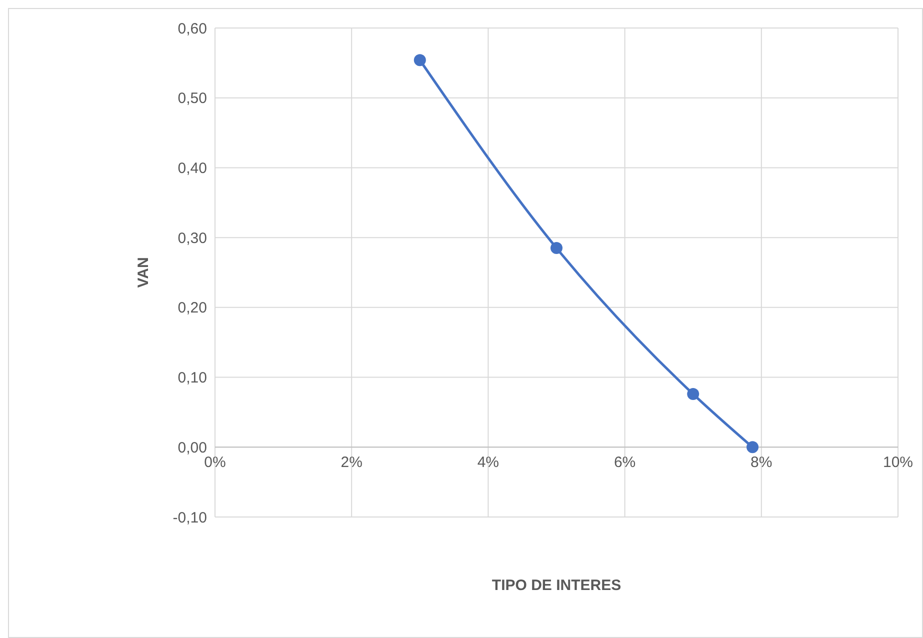  What do you see at coordinates (192, 29) in the screenshot?
I see `y-tick-label: 0,60` at bounding box center [192, 29].